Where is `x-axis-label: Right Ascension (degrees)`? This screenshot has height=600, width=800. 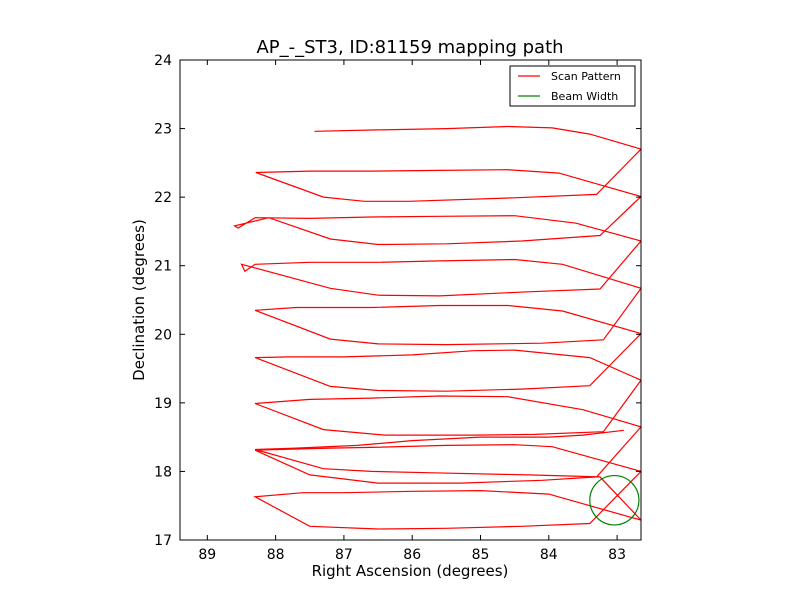
x-axis-label: Right Ascension (degrees) is located at coordinates (410, 571).